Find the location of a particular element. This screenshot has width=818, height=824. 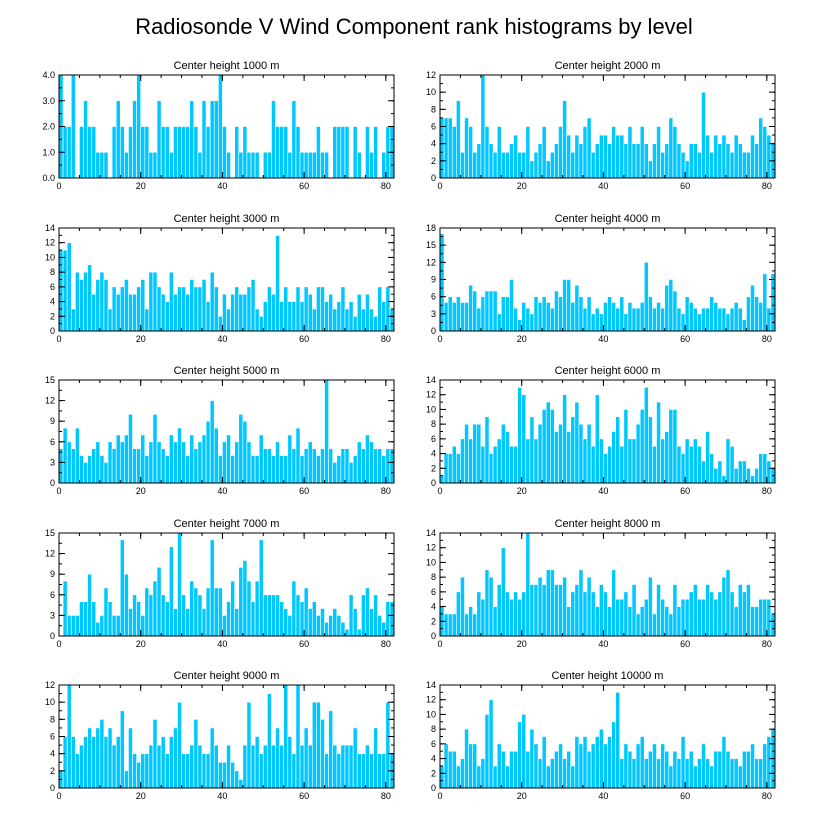

x-tick-label: 40 is located at coordinates (222, 796).